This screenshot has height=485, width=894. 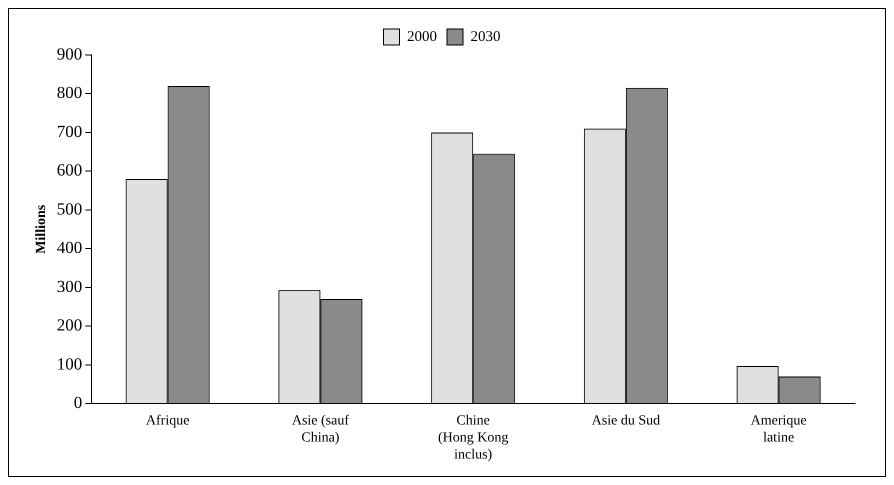 What do you see at coordinates (422, 36) in the screenshot?
I see `legend-label: 2000` at bounding box center [422, 36].